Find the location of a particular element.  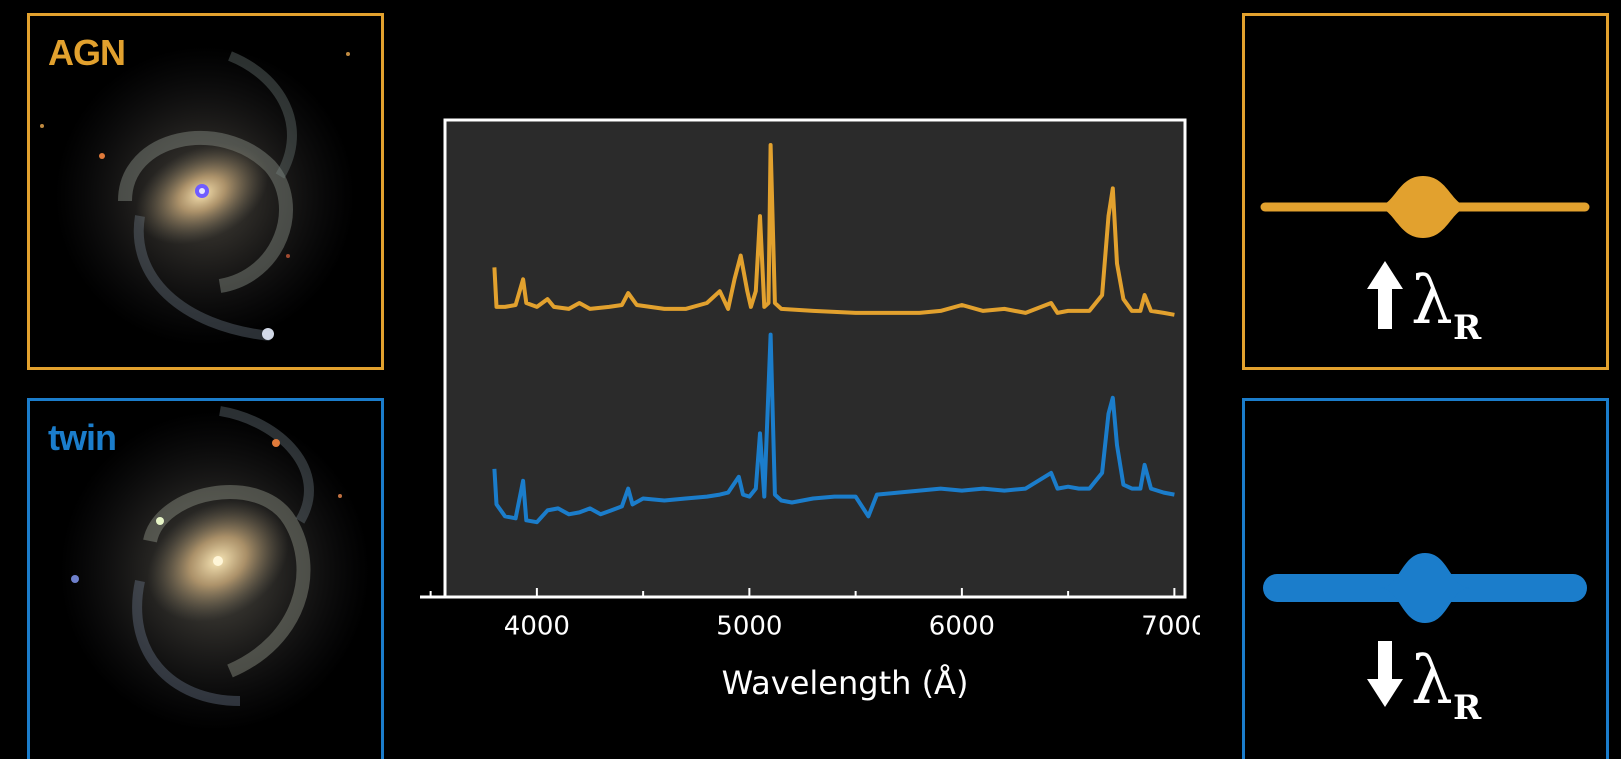

agn-kinematics-panel: λ R is located at coordinates (1425, 191).